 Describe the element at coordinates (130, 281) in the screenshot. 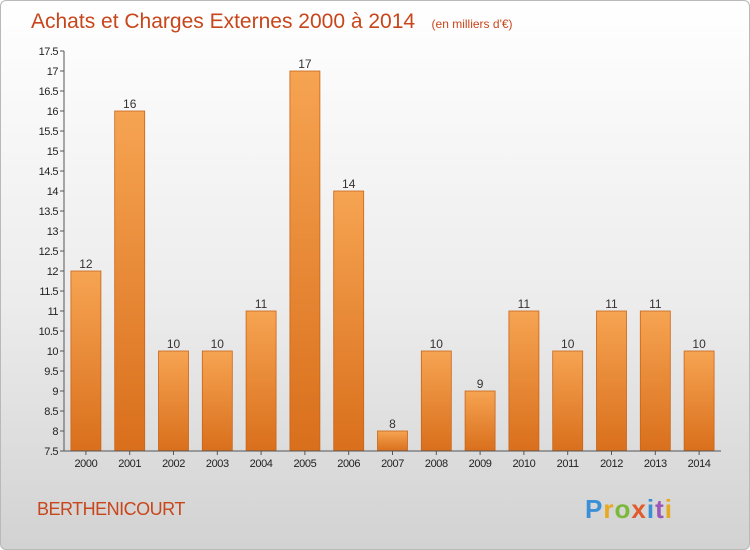

I see `bar-2001` at that location.